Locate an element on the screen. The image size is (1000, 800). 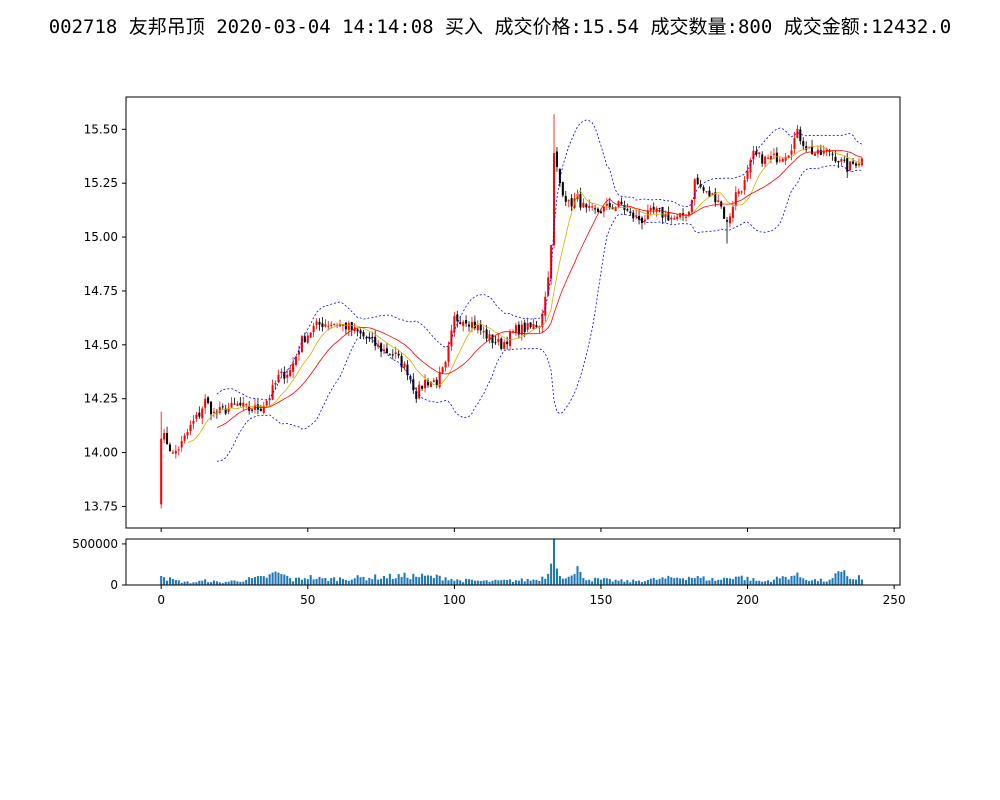
volume-x-tick-label: 50 is located at coordinates (307, 600).